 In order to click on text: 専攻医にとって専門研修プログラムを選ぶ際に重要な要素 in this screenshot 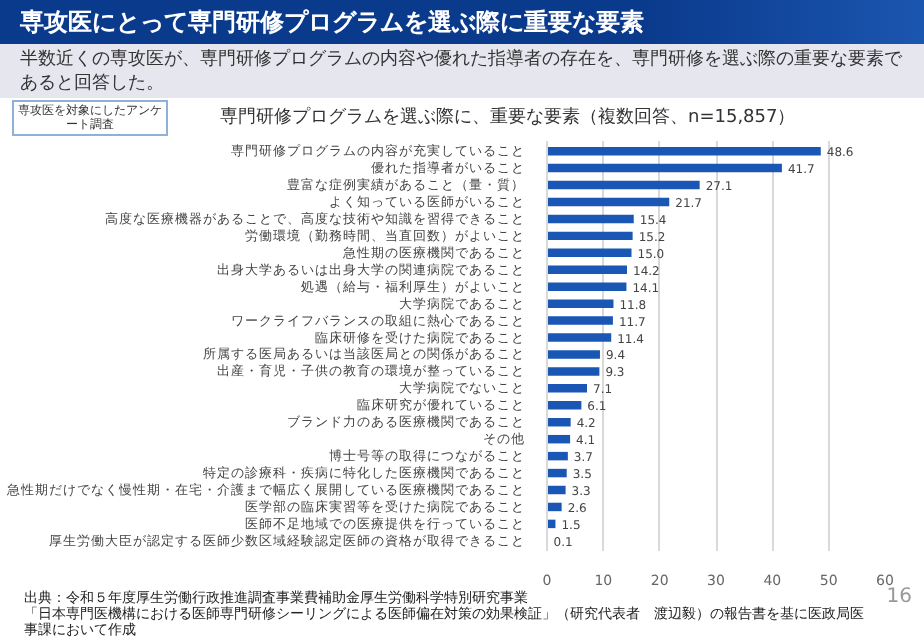, I will do `click(462, 22)`.